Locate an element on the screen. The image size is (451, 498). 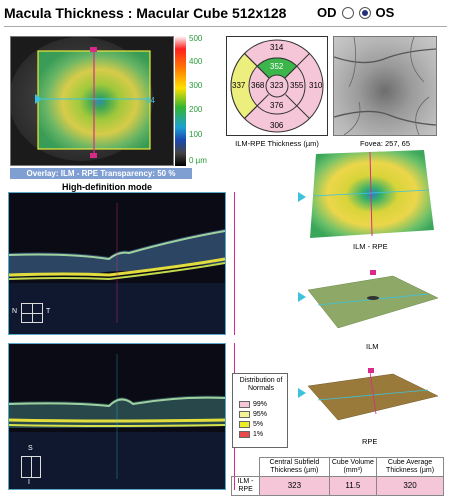
table-cell: 11.5 is located at coordinates (353, 486).